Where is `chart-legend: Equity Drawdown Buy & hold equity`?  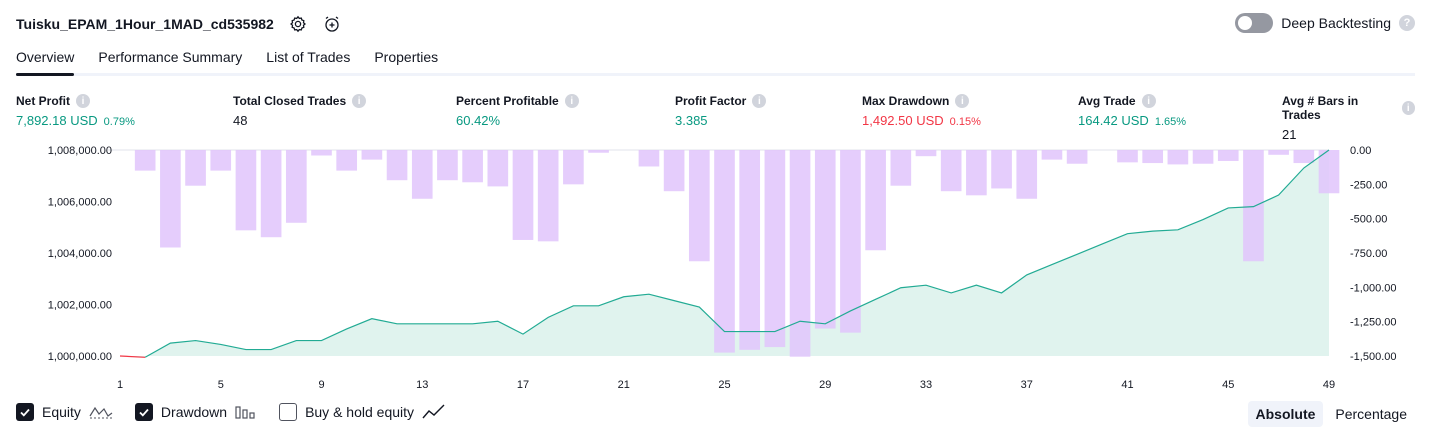
chart-legend: Equity Drawdown Buy & hold equity is located at coordinates (231, 412).